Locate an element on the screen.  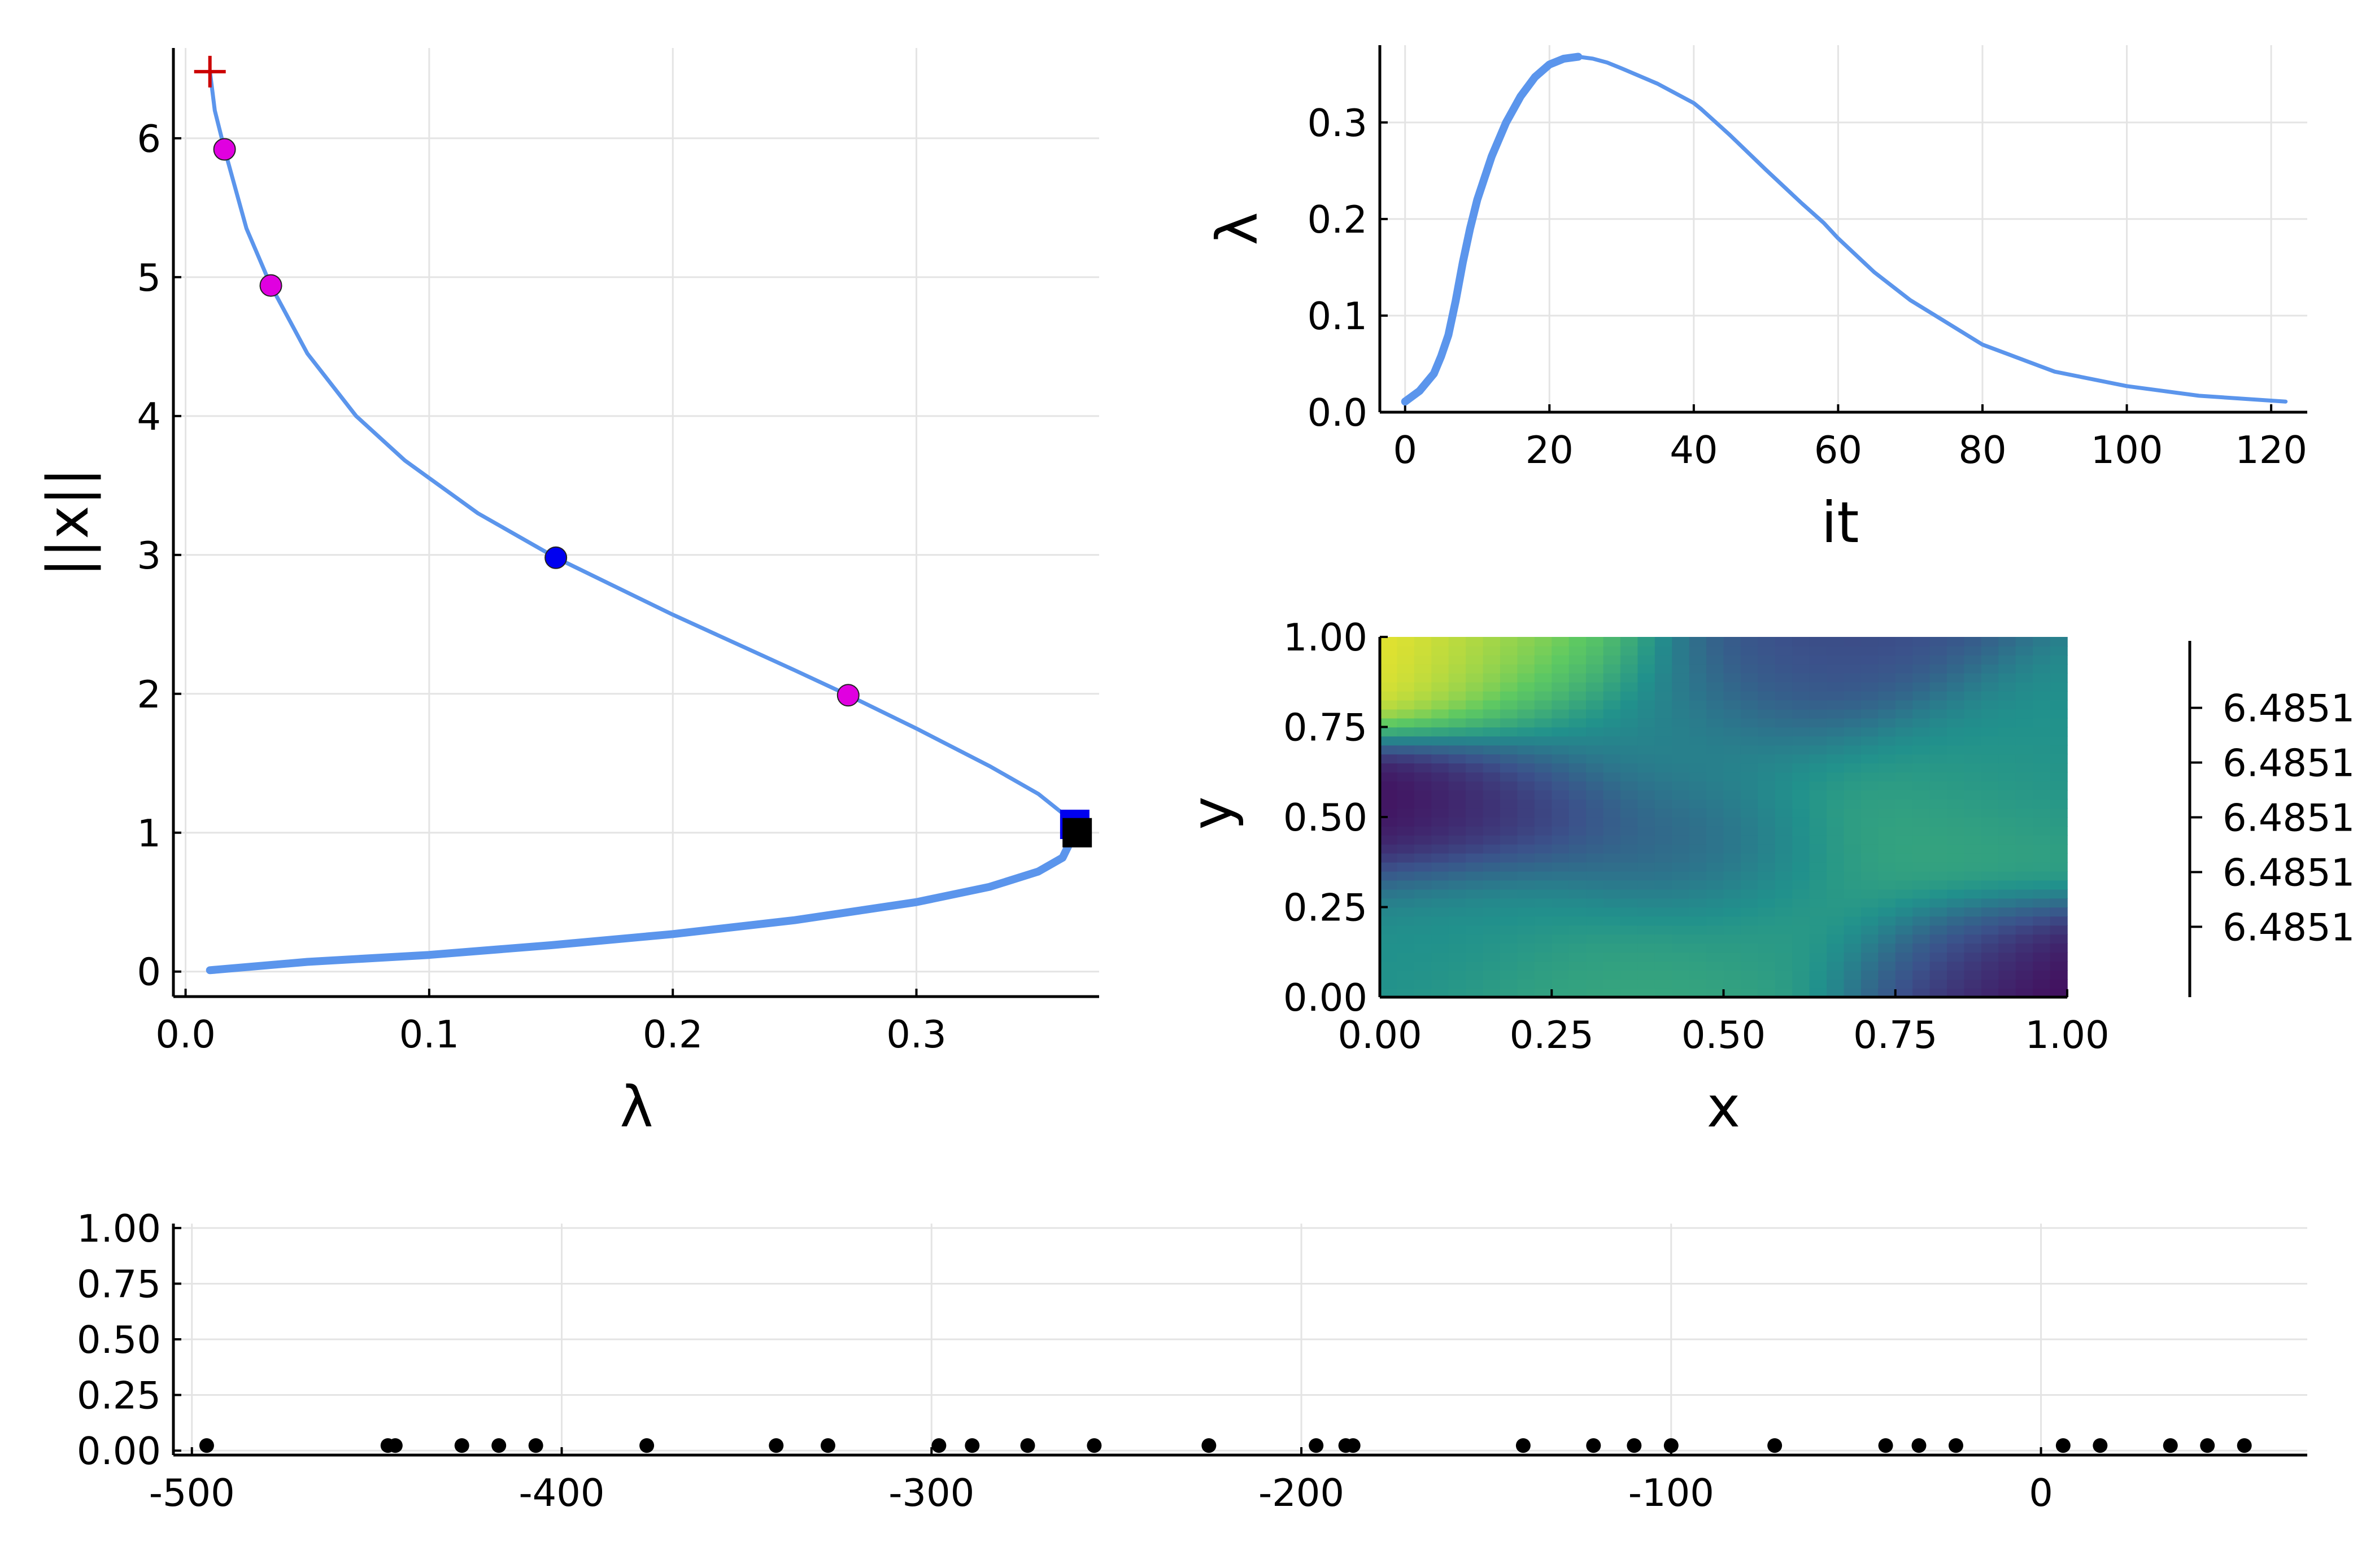
y-tick-label: 0.00 is located at coordinates (1325, 998).